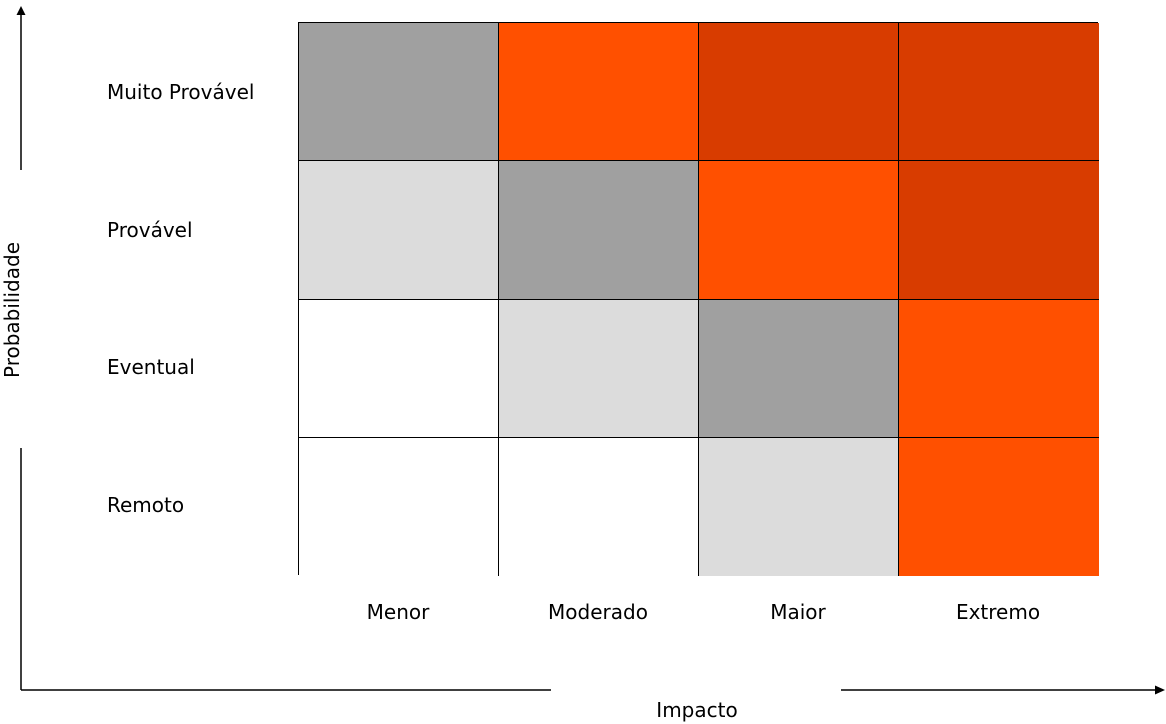 The width and height of the screenshot is (1166, 724). What do you see at coordinates (398, 612) in the screenshot?
I see `column-label-menor: Menor` at bounding box center [398, 612].